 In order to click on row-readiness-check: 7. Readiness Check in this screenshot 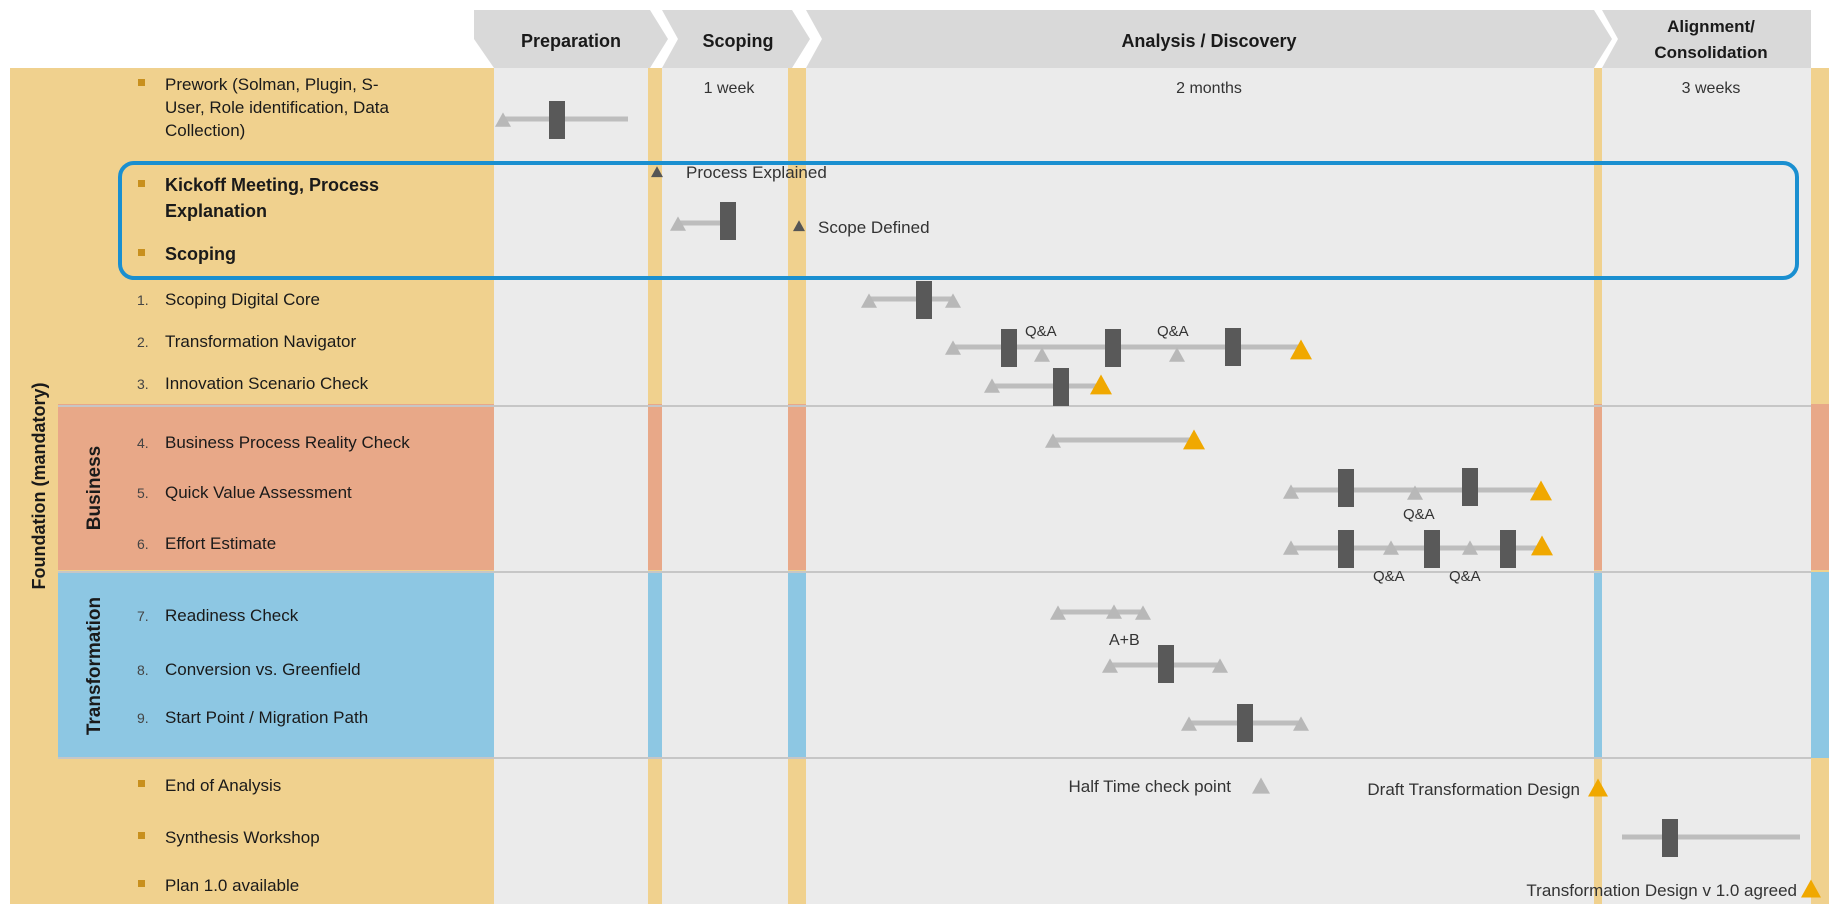, I will do `click(218, 615)`.